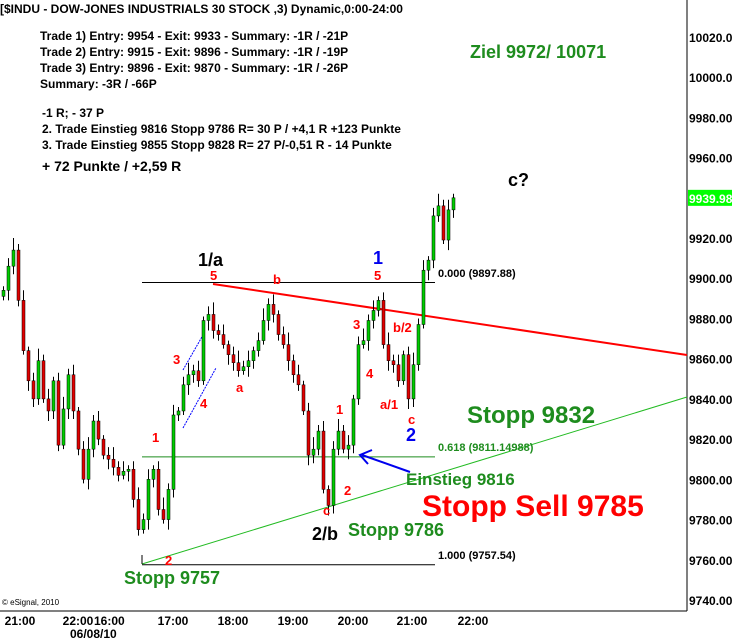  What do you see at coordinates (533, 506) in the screenshot?
I see `stop-sell-label: Stopp Sell 9785` at bounding box center [533, 506].